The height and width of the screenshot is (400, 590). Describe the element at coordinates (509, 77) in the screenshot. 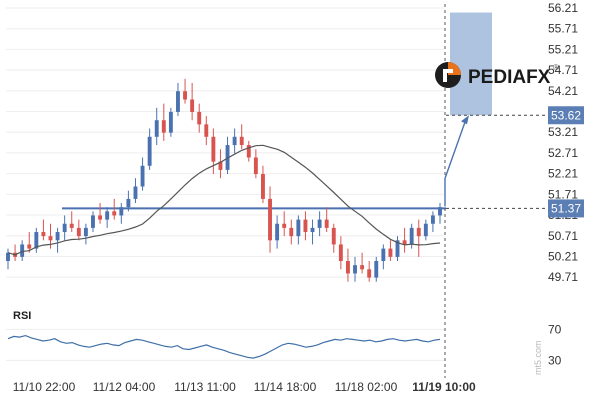

I see `brand-name: PEDIAFX` at that location.